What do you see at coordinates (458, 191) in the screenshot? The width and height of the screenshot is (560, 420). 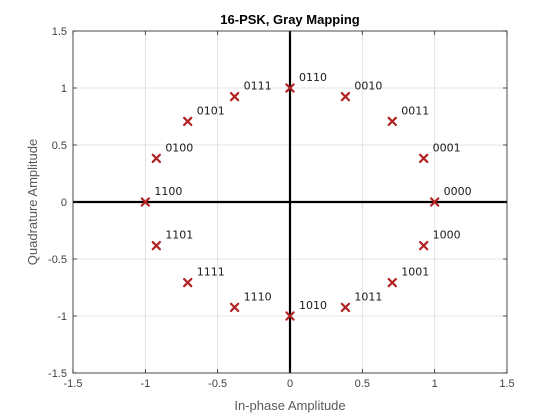 I see `symbol-label: 0000` at bounding box center [458, 191].